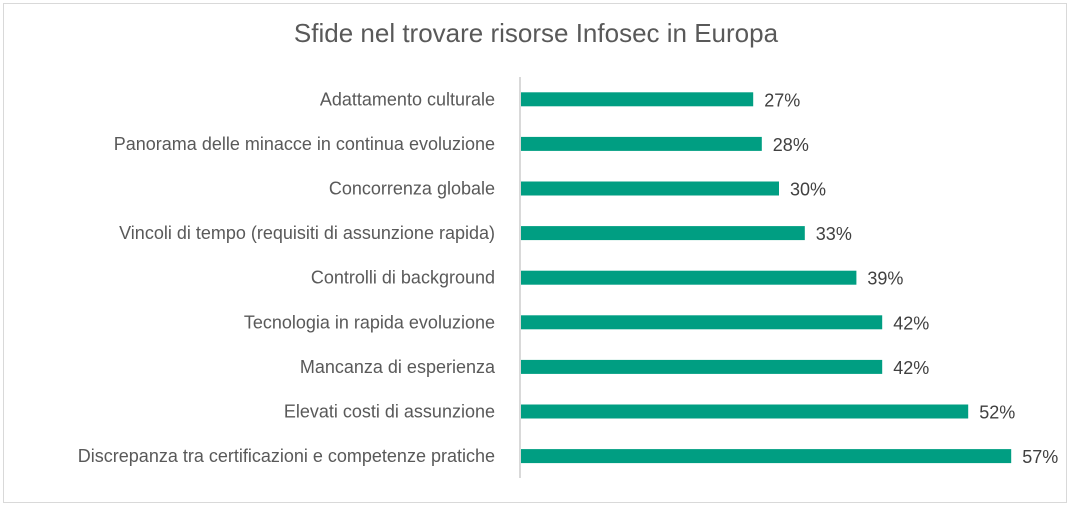 This screenshot has width=1072, height=508. Describe the element at coordinates (1040, 457) in the screenshot. I see `data-label: 57%` at that location.